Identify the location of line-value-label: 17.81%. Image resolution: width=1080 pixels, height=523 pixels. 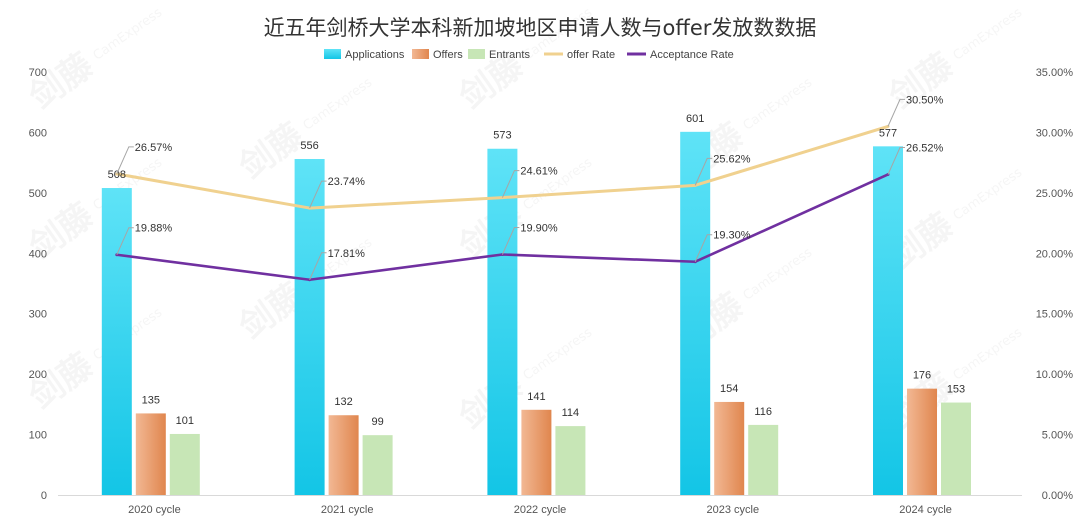
(347, 254).